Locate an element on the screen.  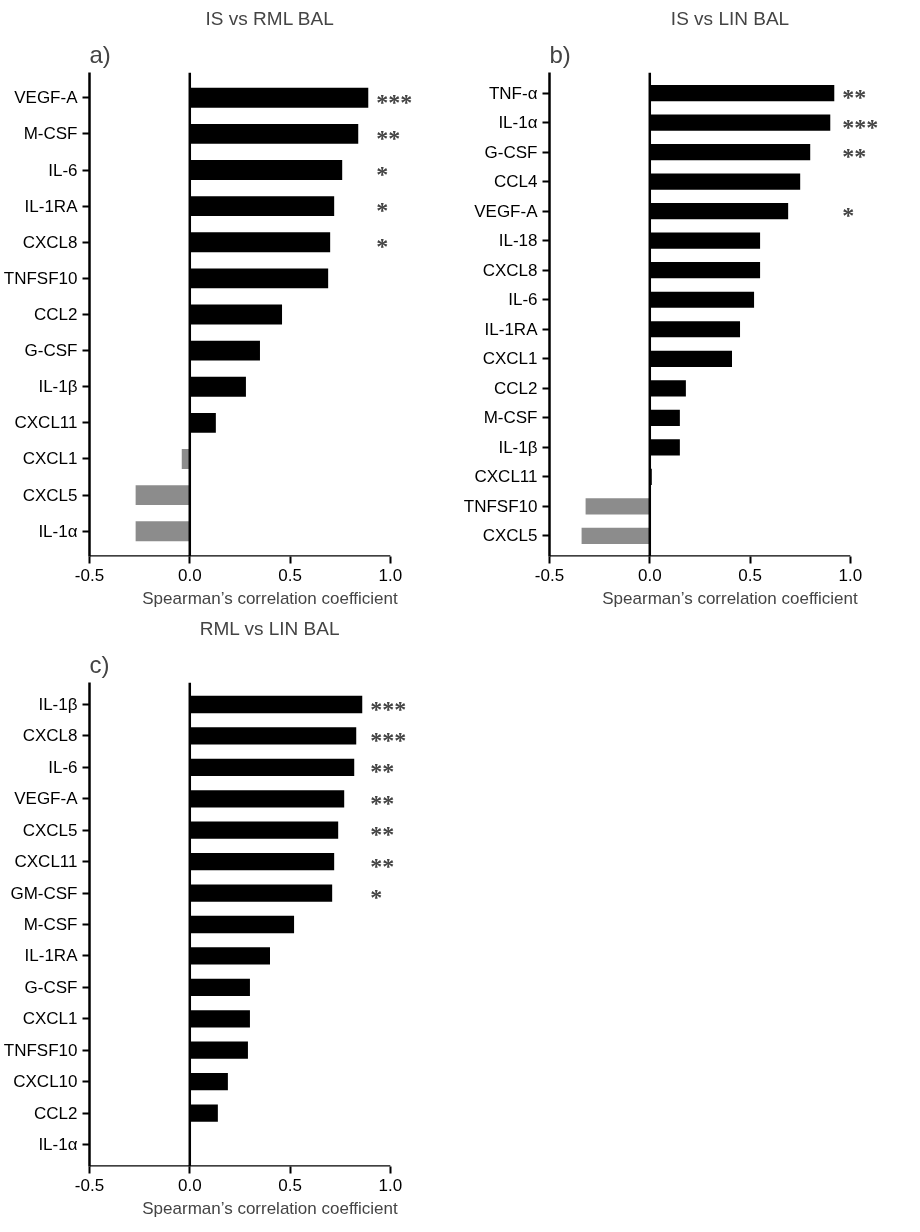
chart-title: IS vs LIN BAL is located at coordinates (730, 18).